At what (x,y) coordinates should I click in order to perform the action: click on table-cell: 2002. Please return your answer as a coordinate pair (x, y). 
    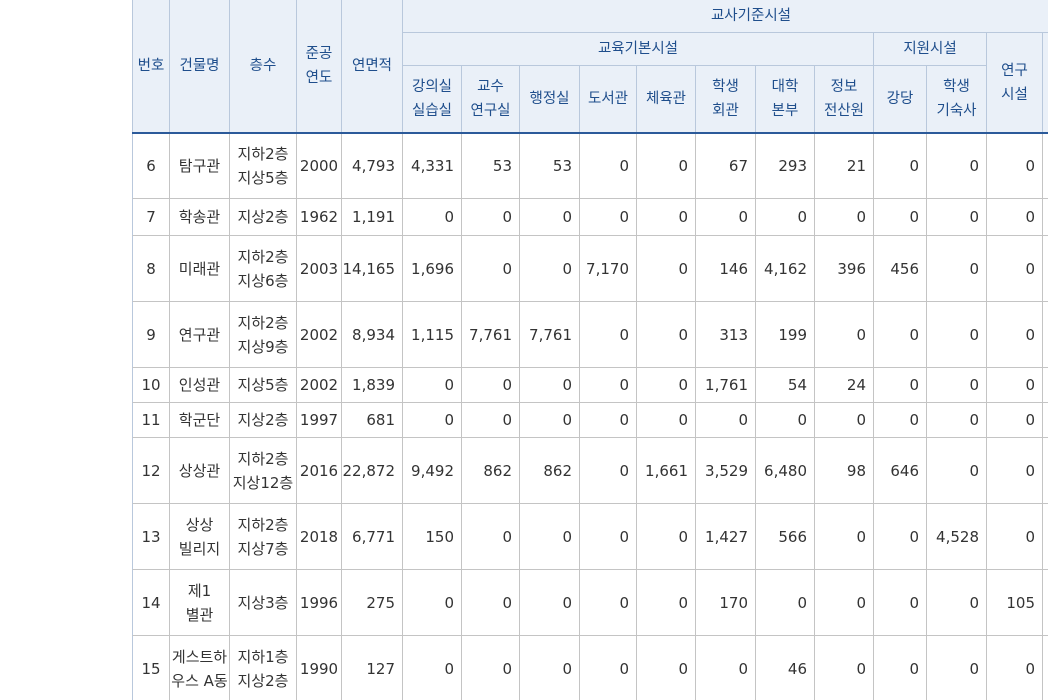
    Looking at the image, I should click on (319, 335).